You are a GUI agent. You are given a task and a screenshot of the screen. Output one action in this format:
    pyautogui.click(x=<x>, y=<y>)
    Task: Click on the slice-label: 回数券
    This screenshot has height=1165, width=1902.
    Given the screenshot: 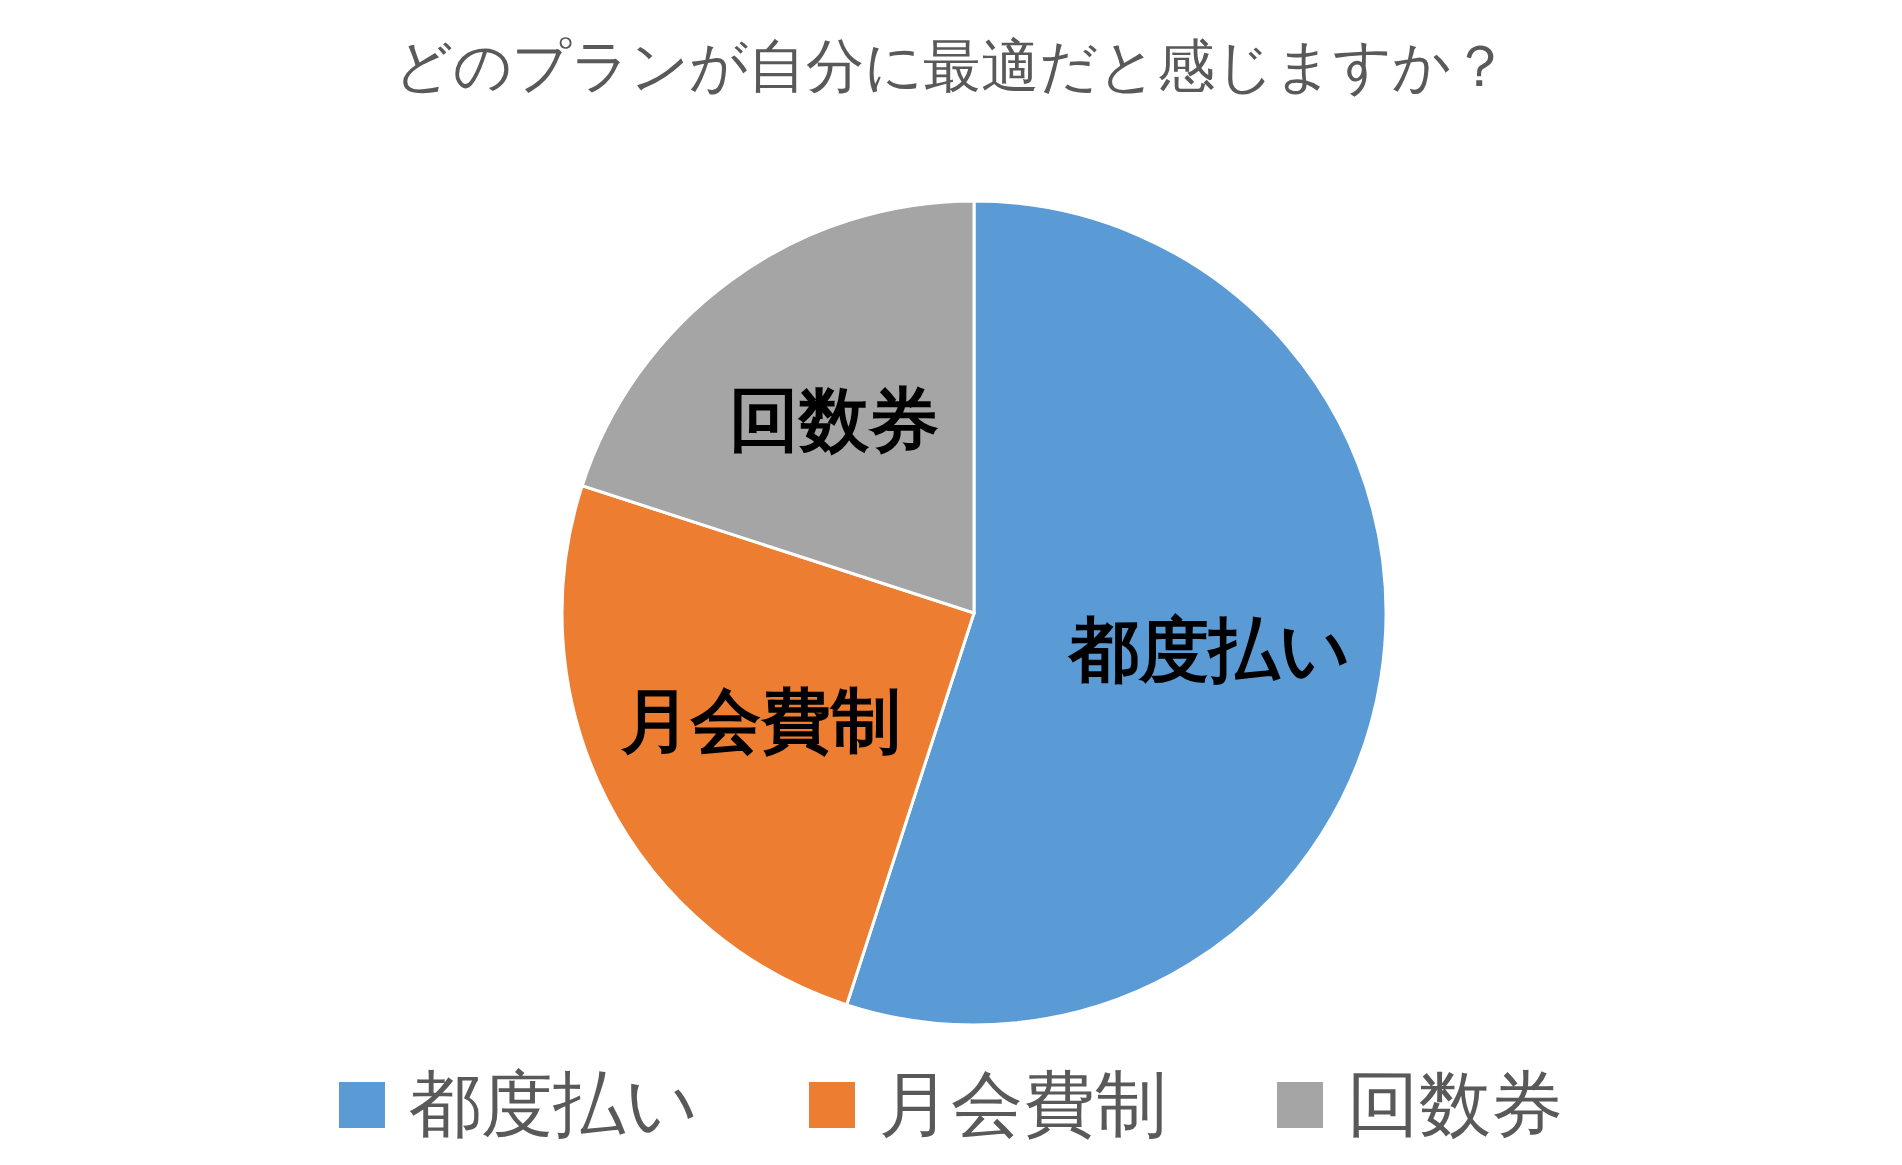 What is the action you would take?
    pyautogui.click(x=833, y=419)
    